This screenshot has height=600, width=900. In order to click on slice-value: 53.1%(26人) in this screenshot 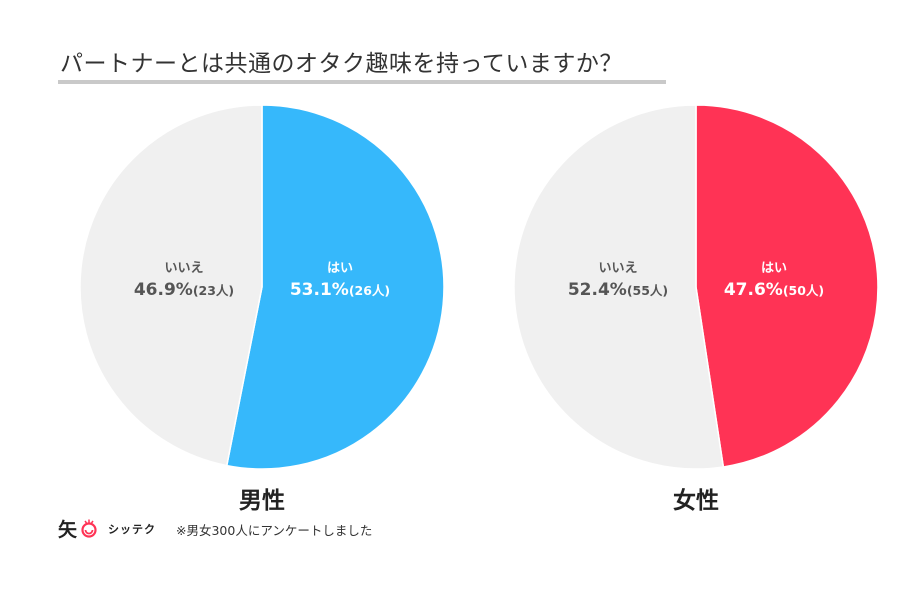, I will do `click(340, 290)`.